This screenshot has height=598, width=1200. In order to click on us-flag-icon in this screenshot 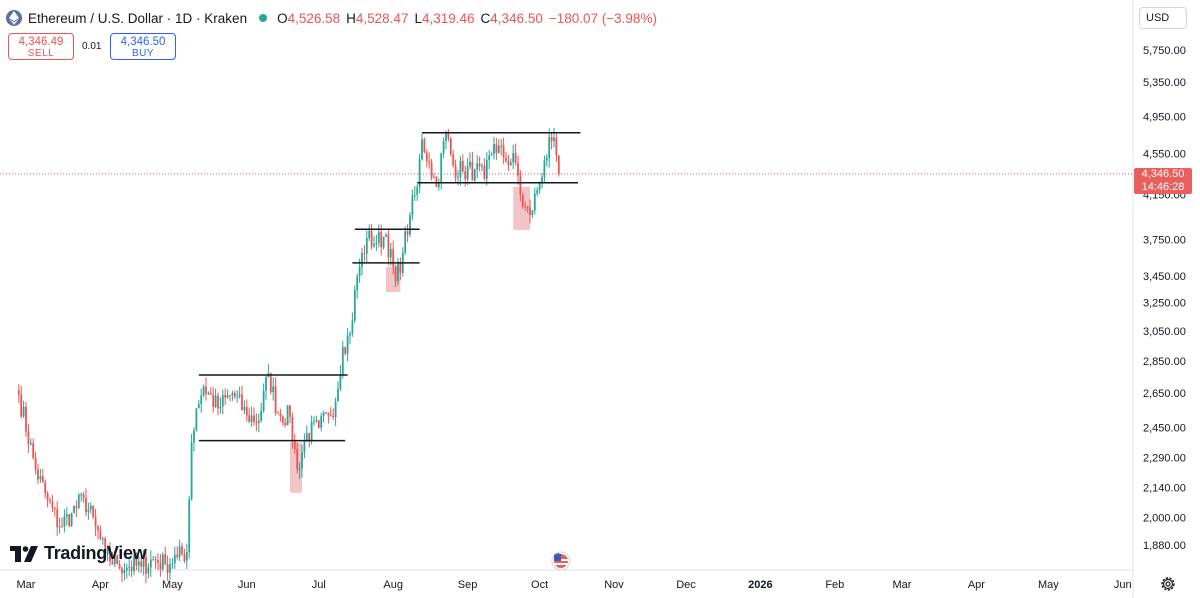, I will do `click(561, 561)`.